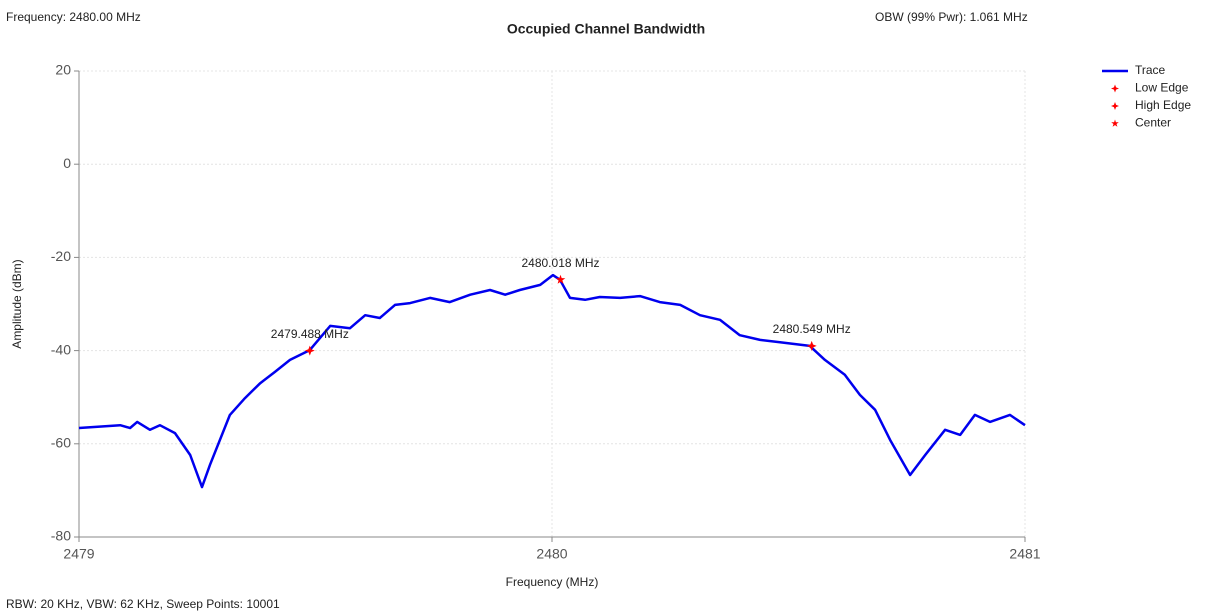 The image size is (1205, 614). Describe the element at coordinates (1163, 105) in the screenshot. I see `legend-label: High Edge` at that location.